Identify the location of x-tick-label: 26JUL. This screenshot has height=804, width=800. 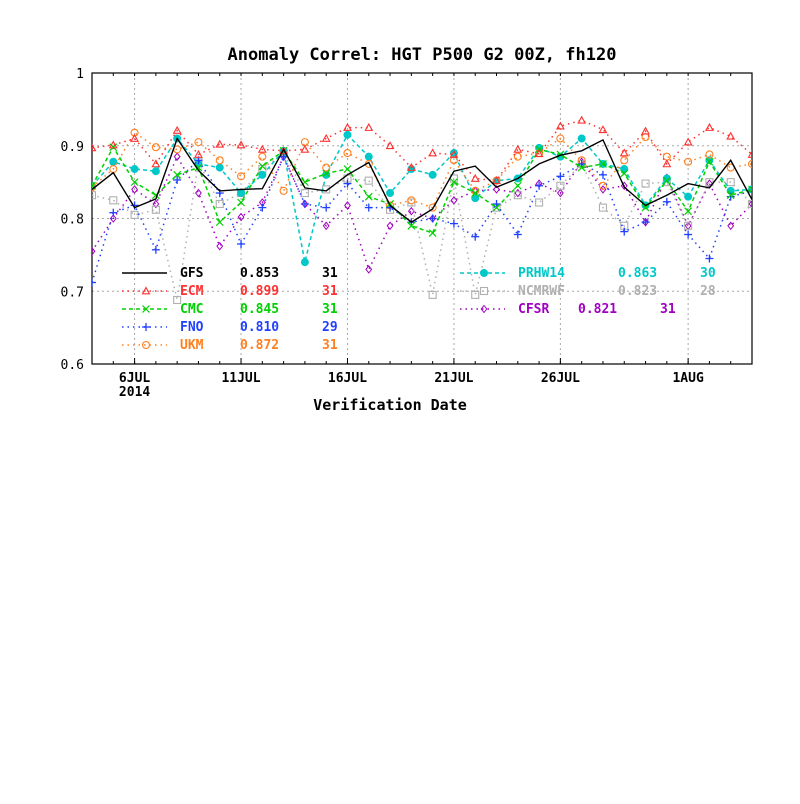
(560, 378).